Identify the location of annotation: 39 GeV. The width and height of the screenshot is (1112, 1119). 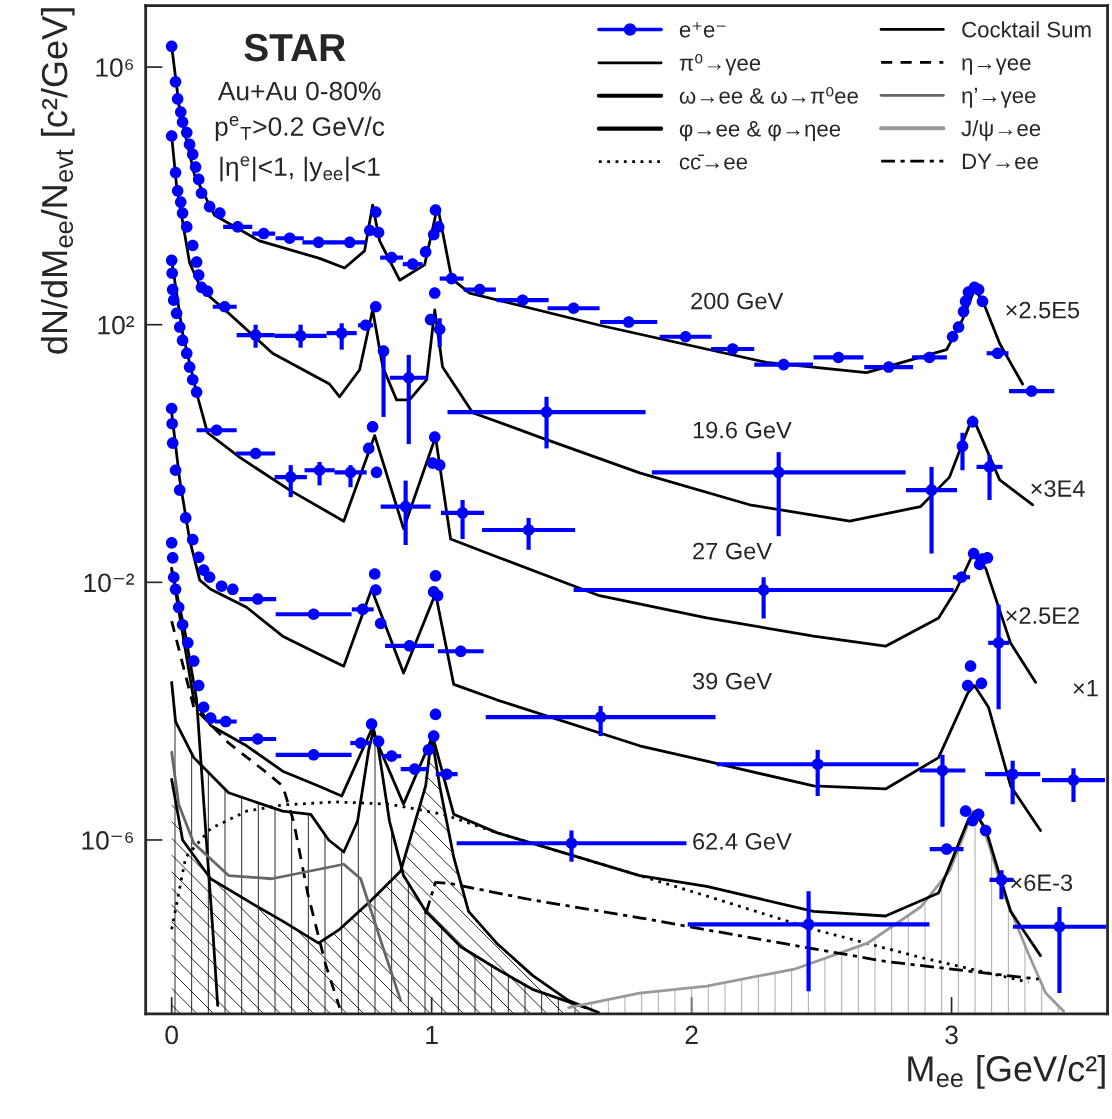
(732, 681).